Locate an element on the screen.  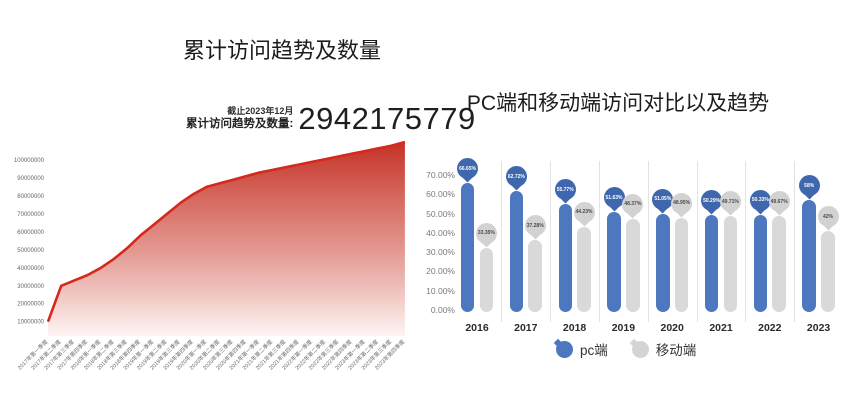
mobile-bar-2018 is located at coordinates (584, 269).